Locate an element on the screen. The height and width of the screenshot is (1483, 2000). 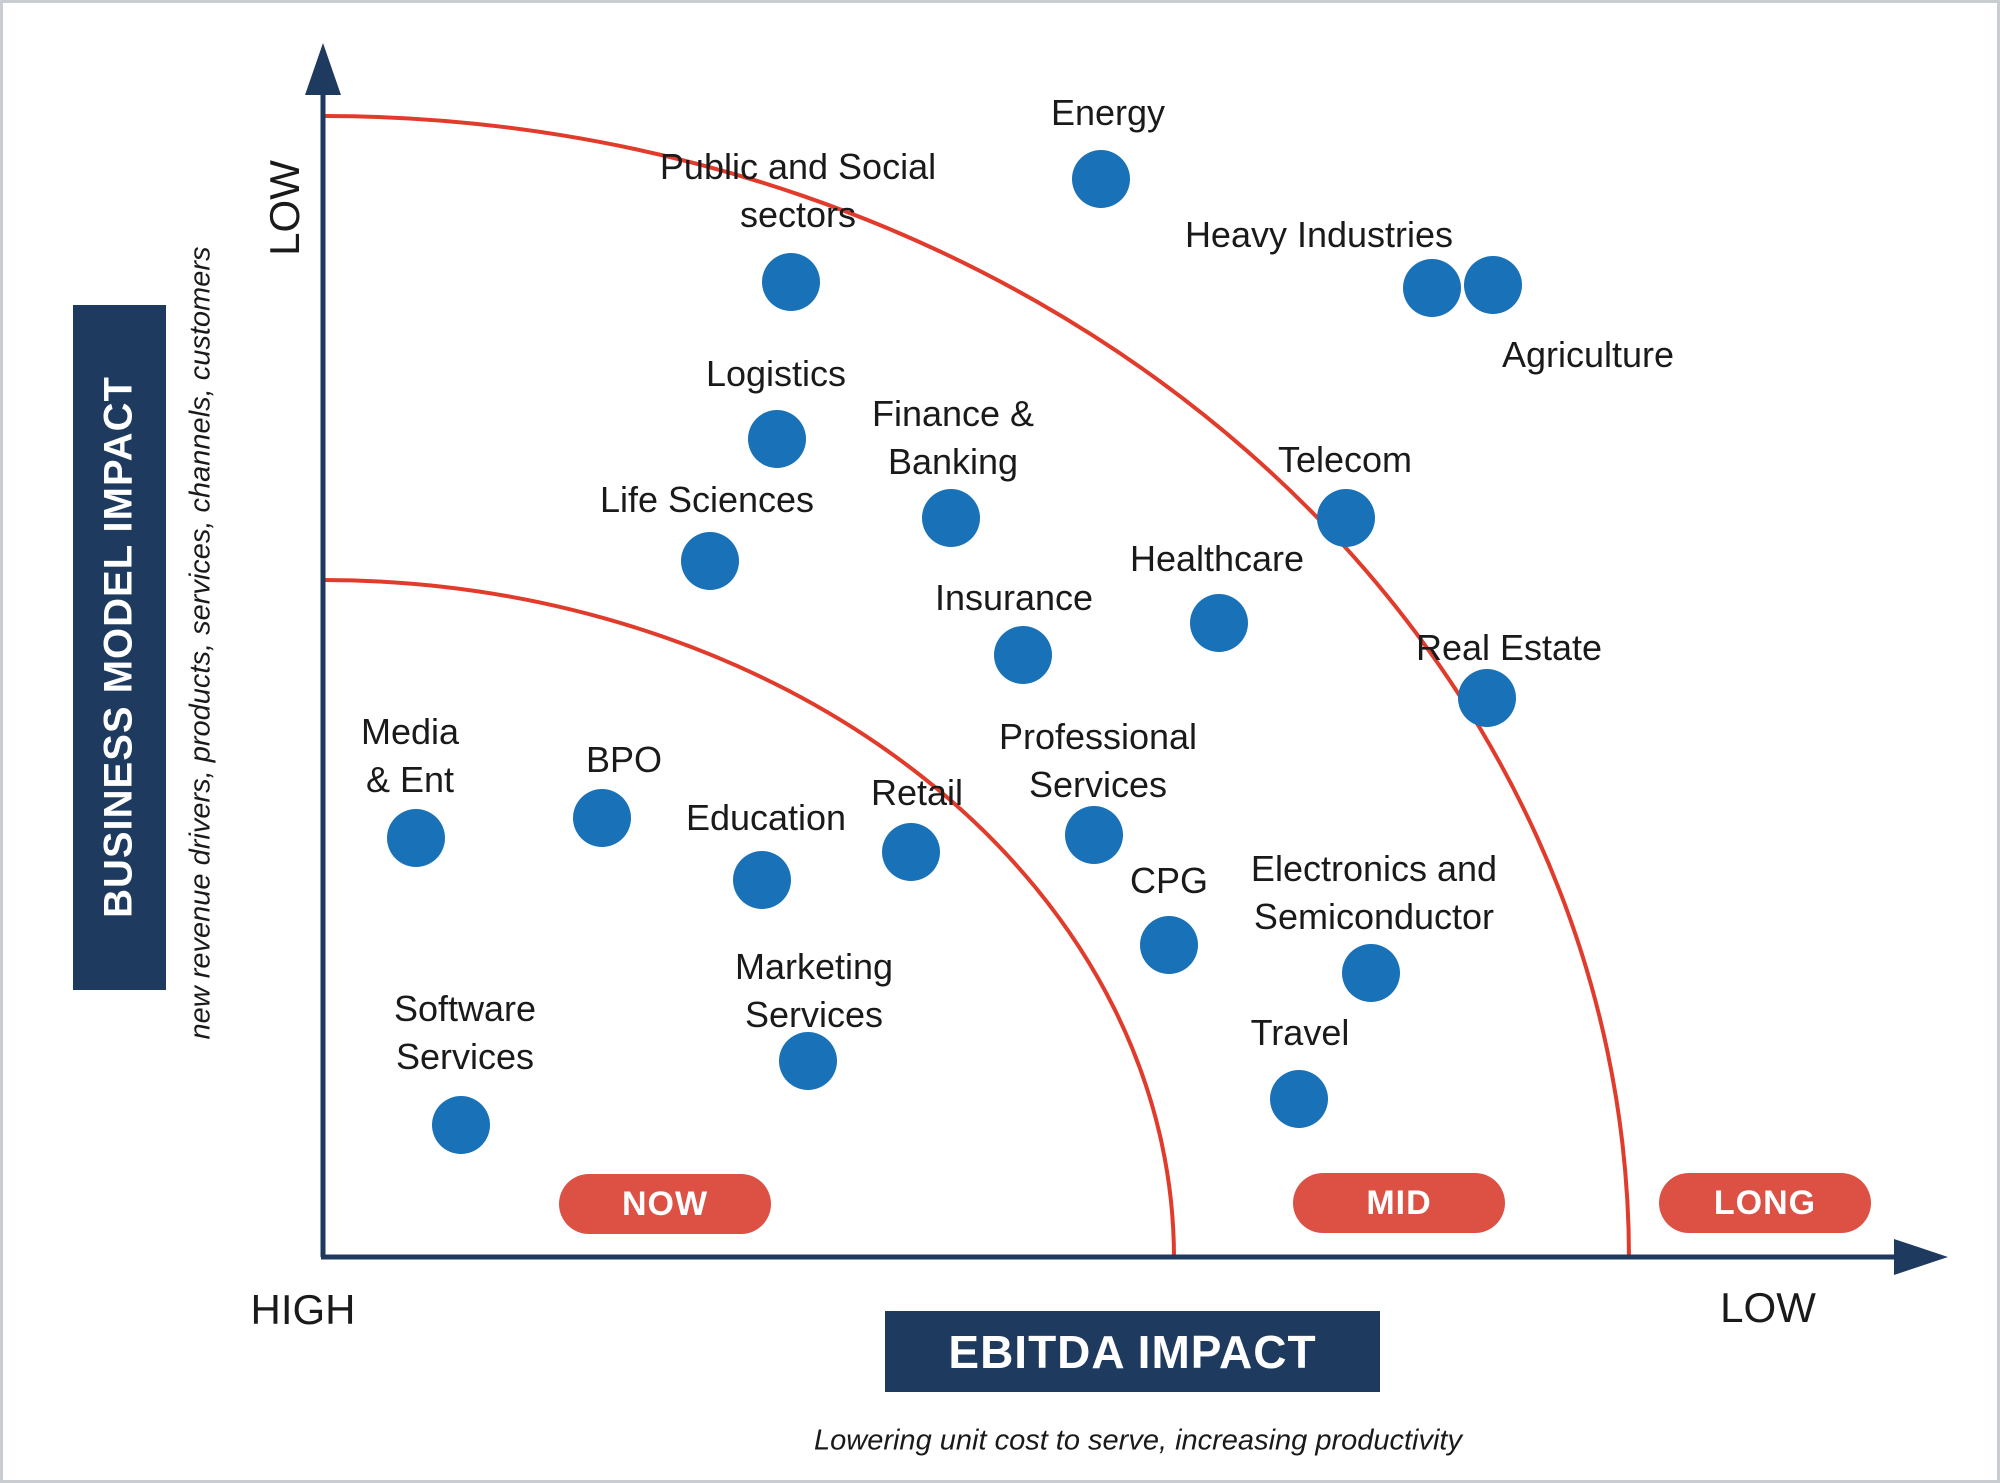
industry-dot-travel is located at coordinates (1299, 1099).